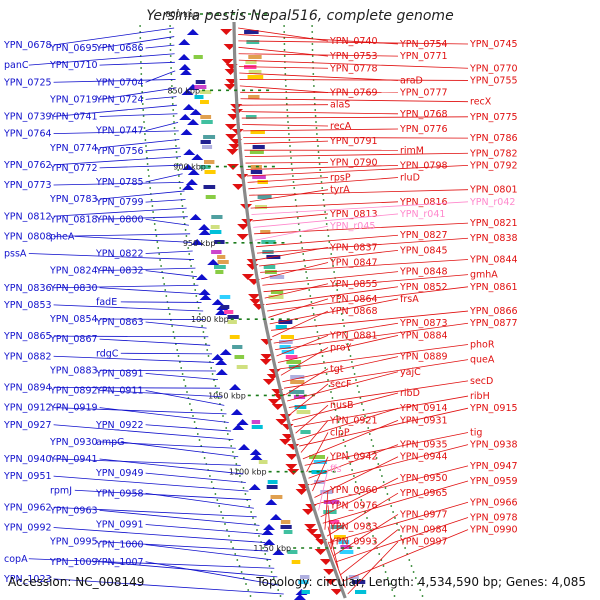 Image resolution: width=600 pixels, height=600 pixels. I want to click on gene-name: YPN_0991, so click(119, 525).